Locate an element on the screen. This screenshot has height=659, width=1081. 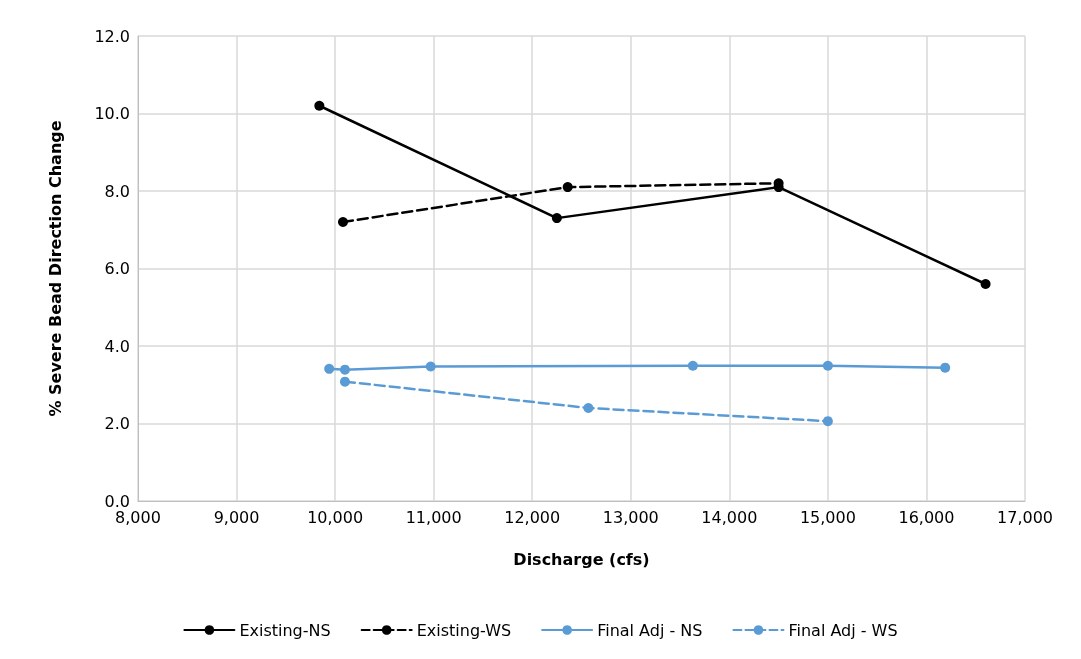
y-tick-label: 6.0 is located at coordinates (117, 268).